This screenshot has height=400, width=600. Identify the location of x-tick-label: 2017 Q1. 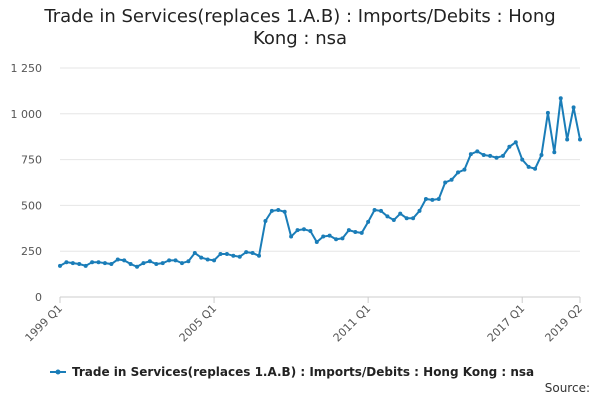
(506, 323).